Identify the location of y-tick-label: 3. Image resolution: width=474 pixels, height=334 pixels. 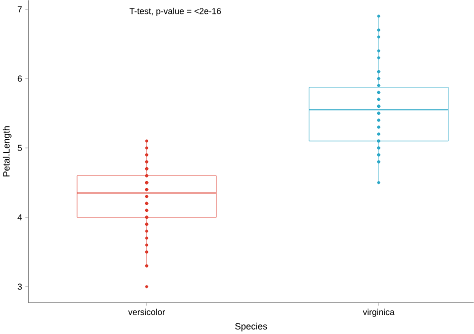
(20, 287).